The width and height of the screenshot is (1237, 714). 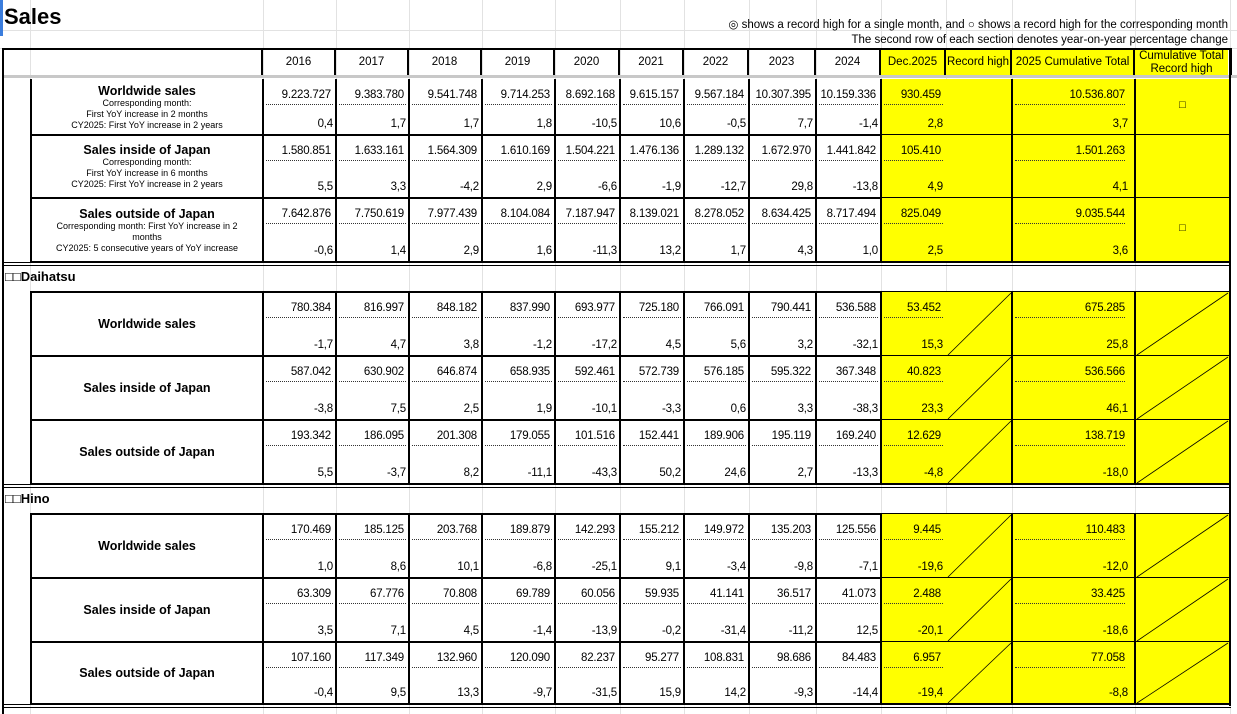 What do you see at coordinates (673, 345) in the screenshot?
I see `year-2021-yoy: 4,5` at bounding box center [673, 345].